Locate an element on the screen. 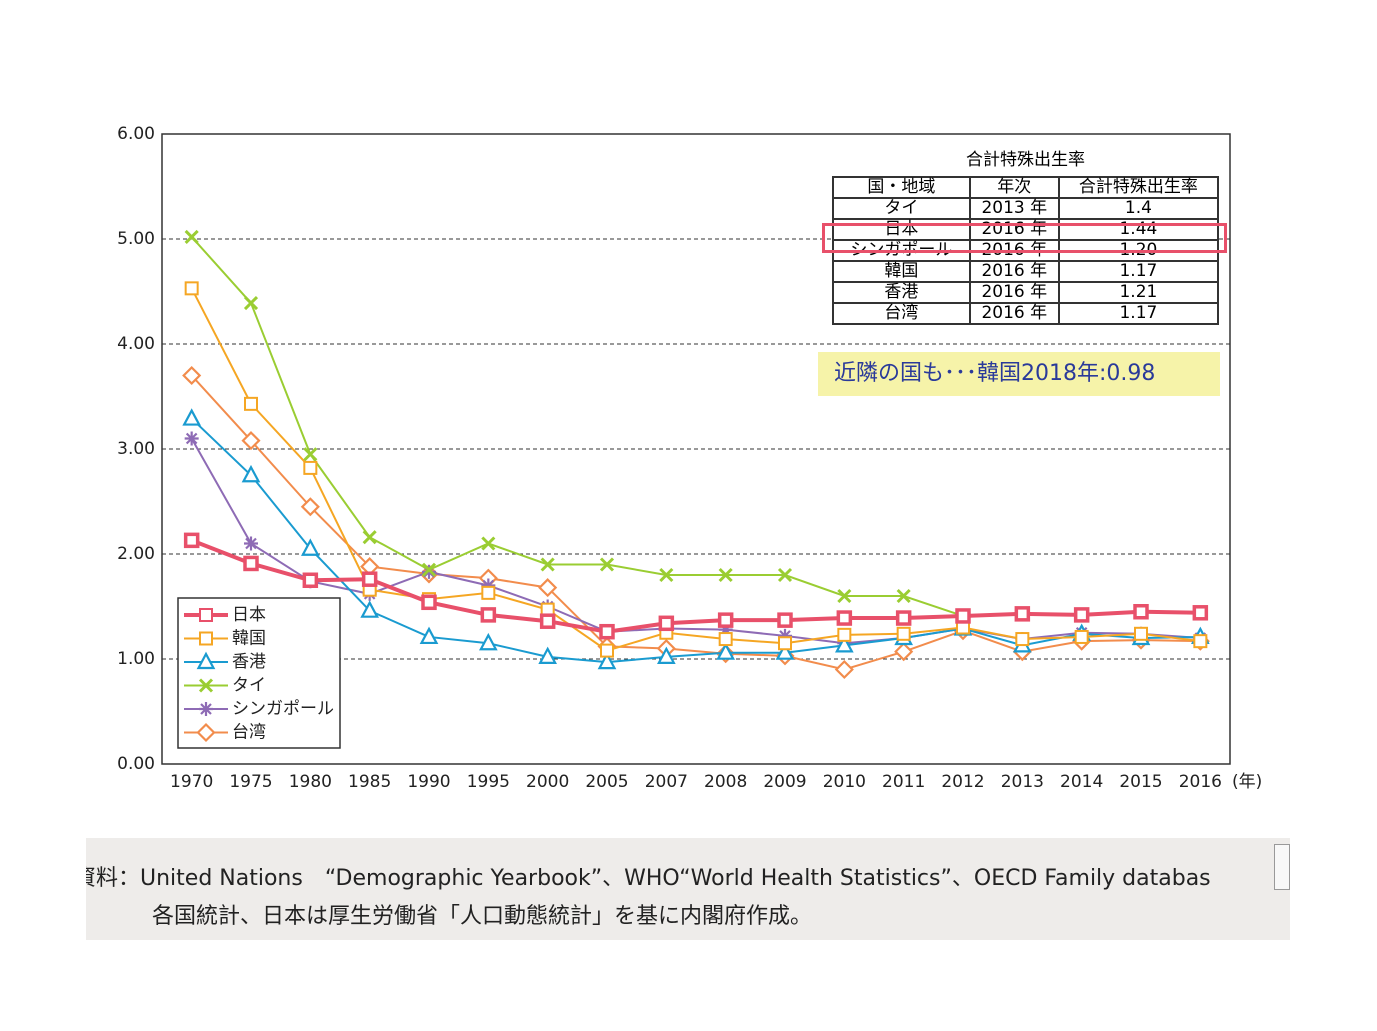 This screenshot has width=1377, height=1031. y-tick-label: 0.00 is located at coordinates (136, 764).